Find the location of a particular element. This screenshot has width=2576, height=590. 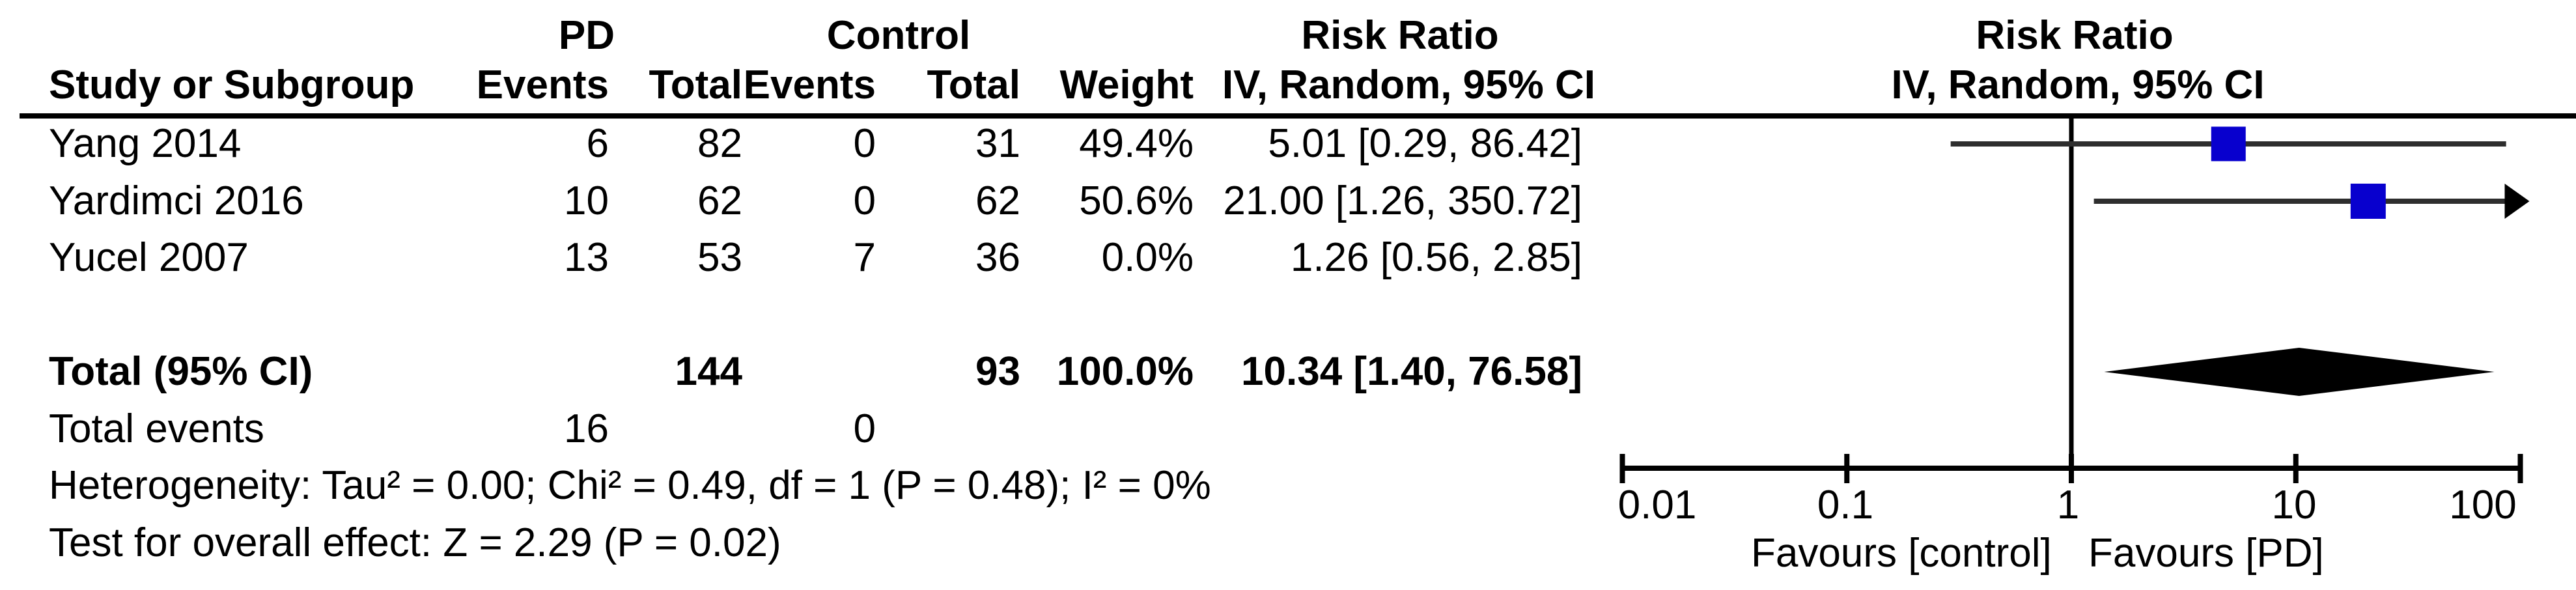

study-ctrl-total: 36 is located at coordinates (998, 257).